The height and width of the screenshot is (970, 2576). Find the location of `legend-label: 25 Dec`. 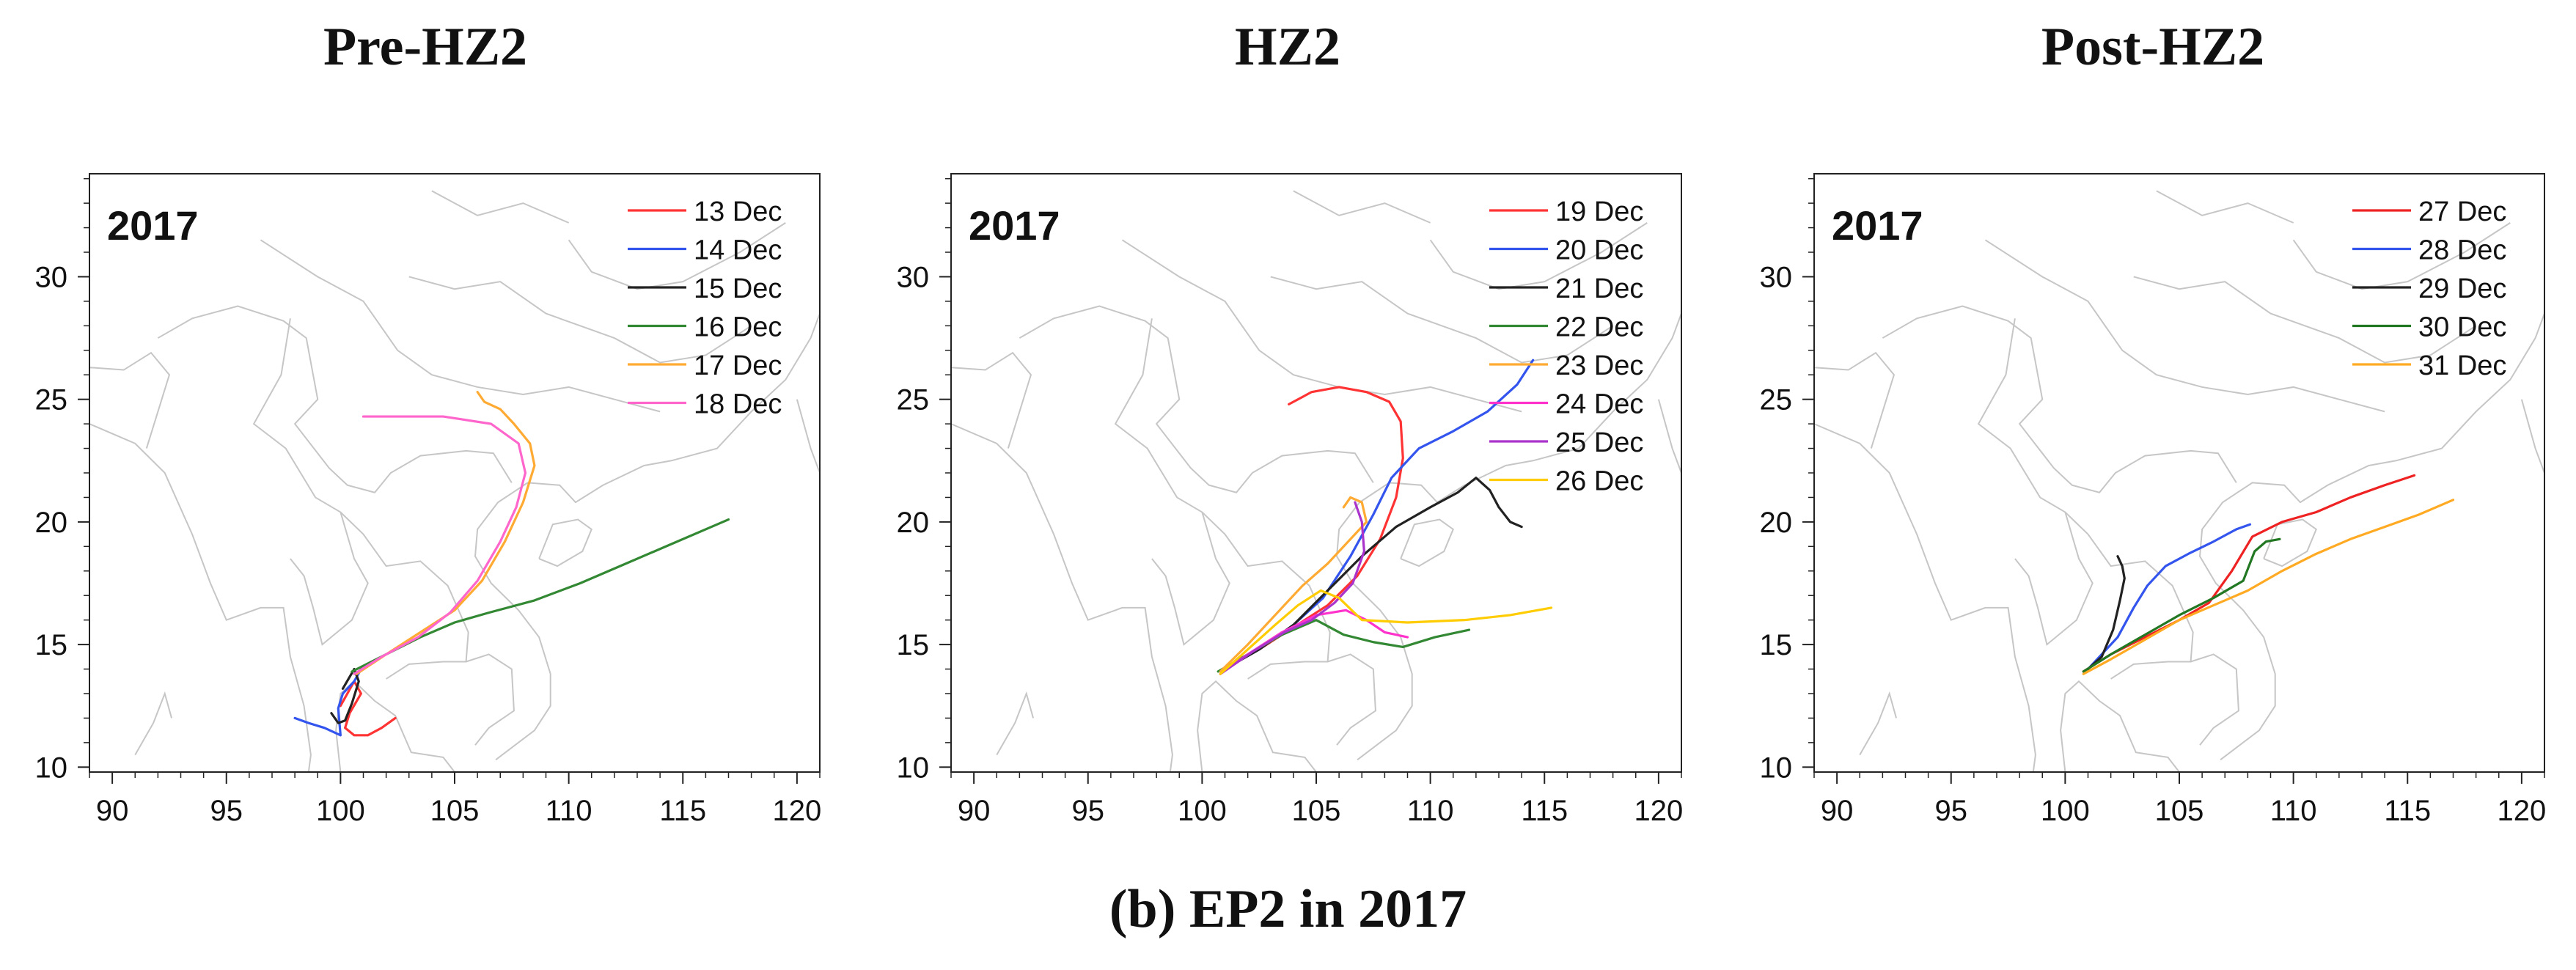

legend-label: 25 Dec is located at coordinates (1599, 442).